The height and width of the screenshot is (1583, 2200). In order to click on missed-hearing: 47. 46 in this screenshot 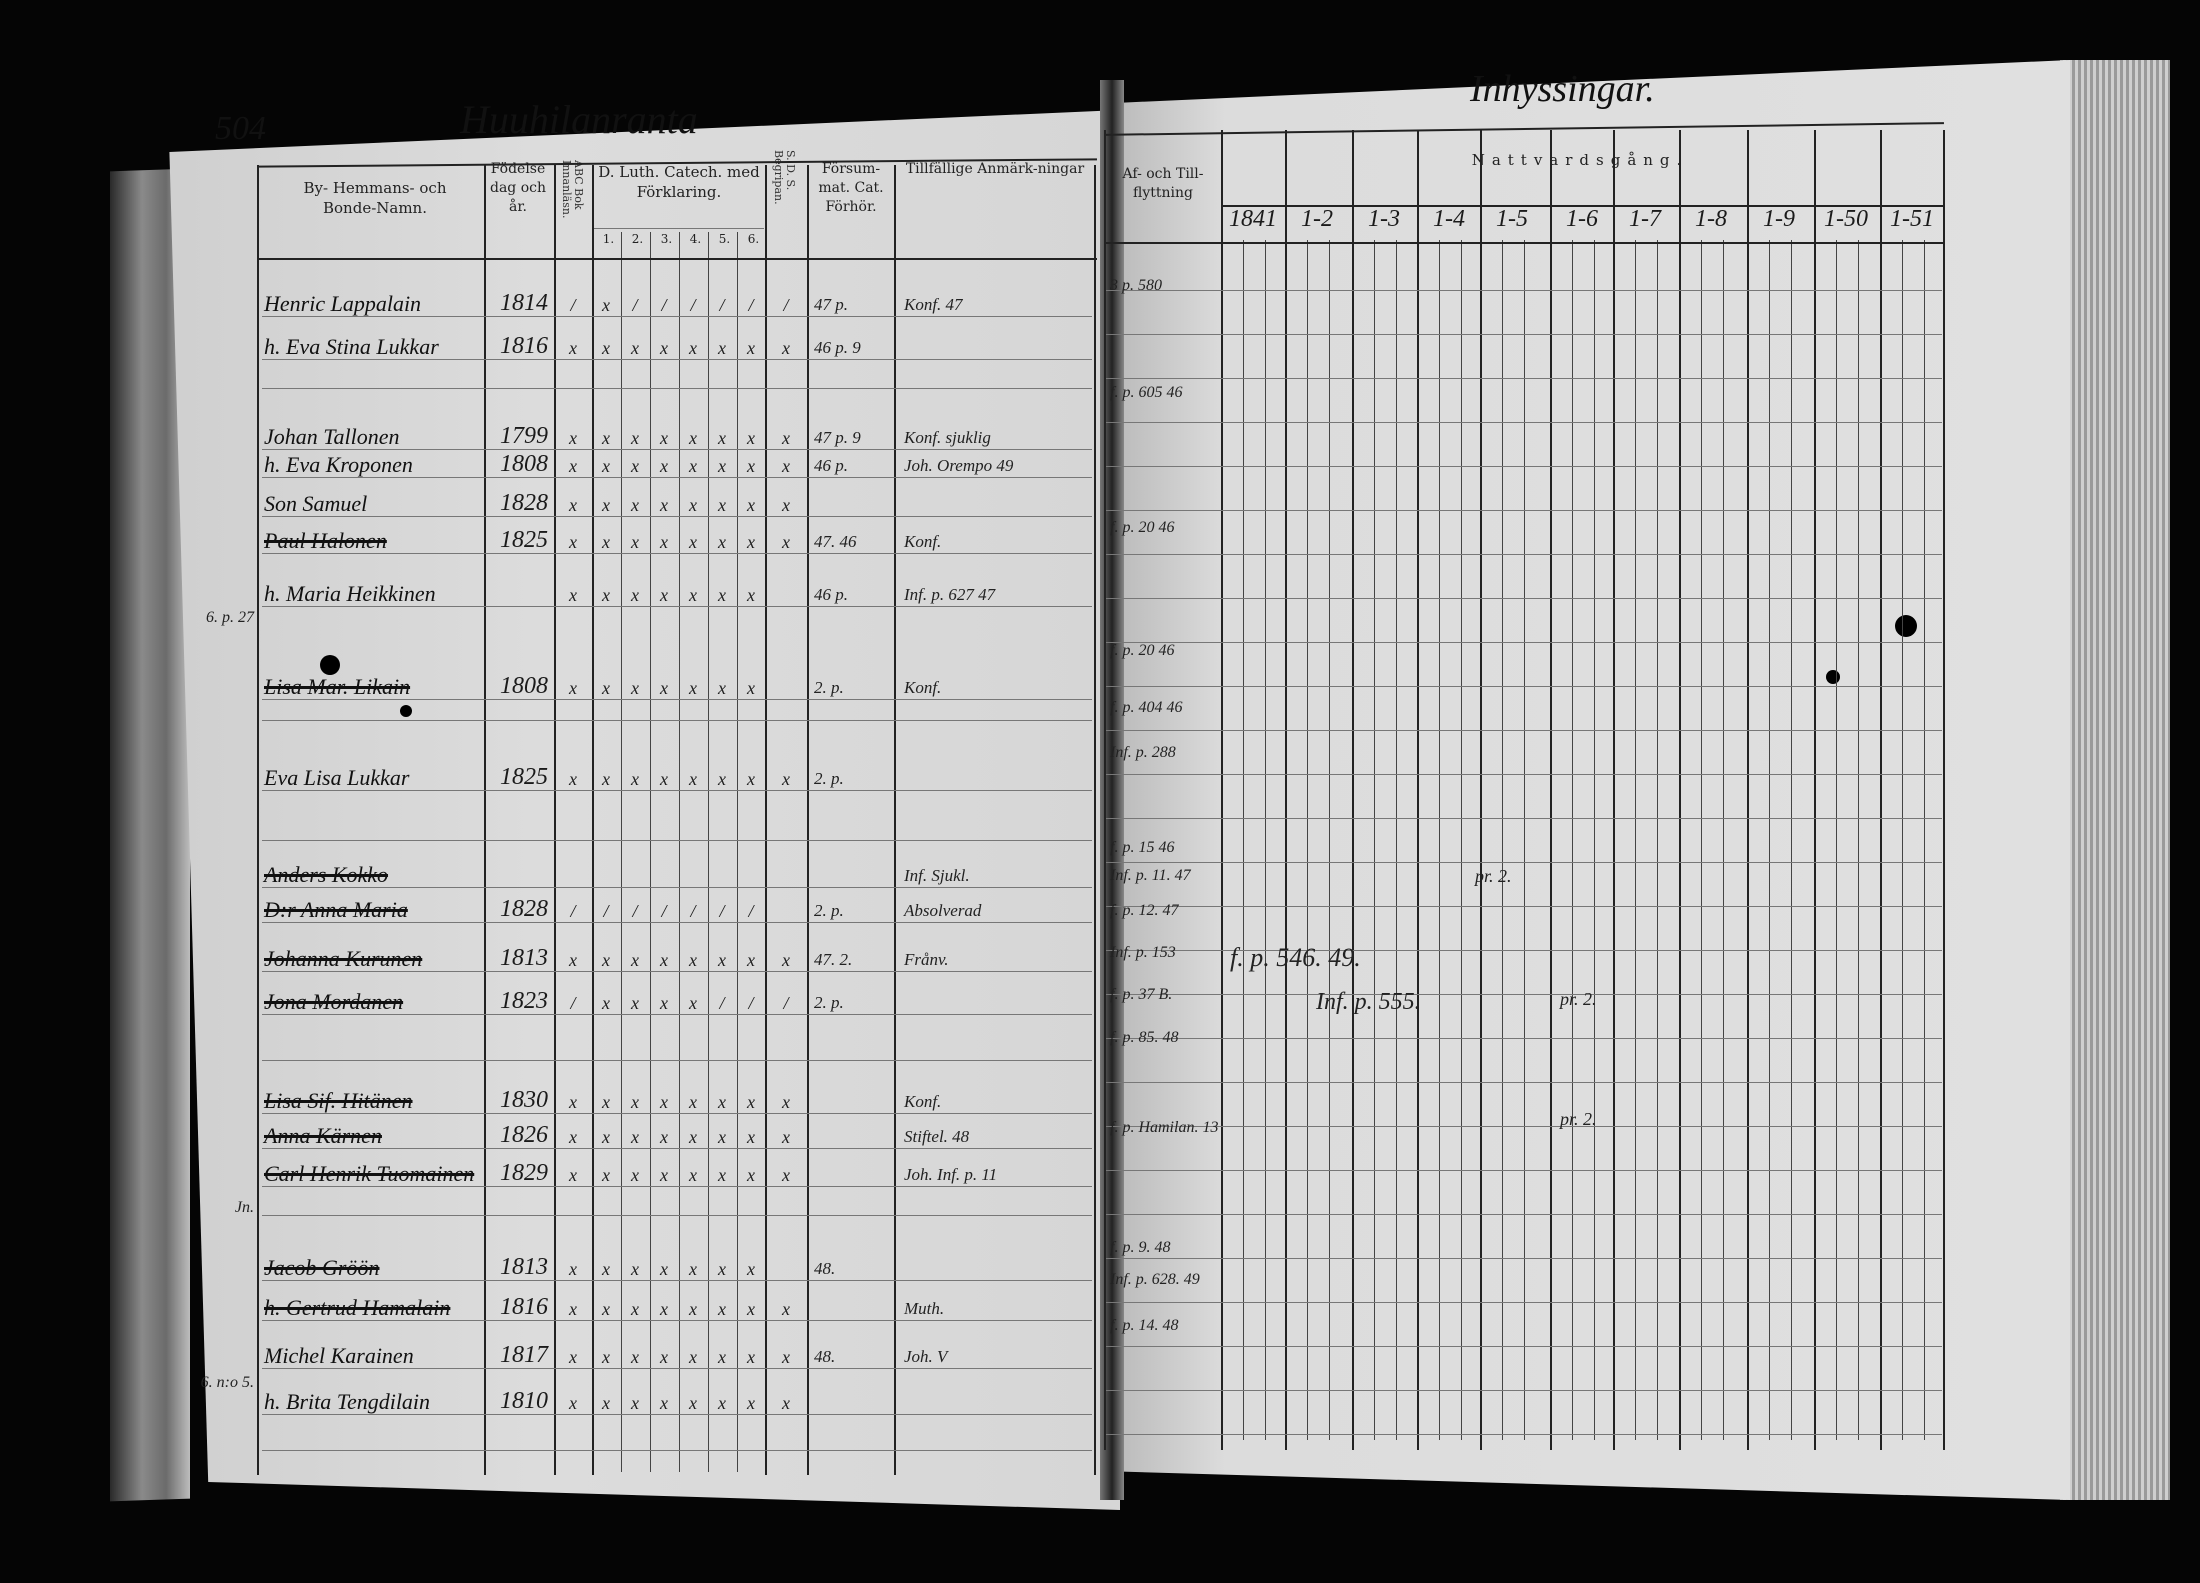, I will do `click(835, 541)`.